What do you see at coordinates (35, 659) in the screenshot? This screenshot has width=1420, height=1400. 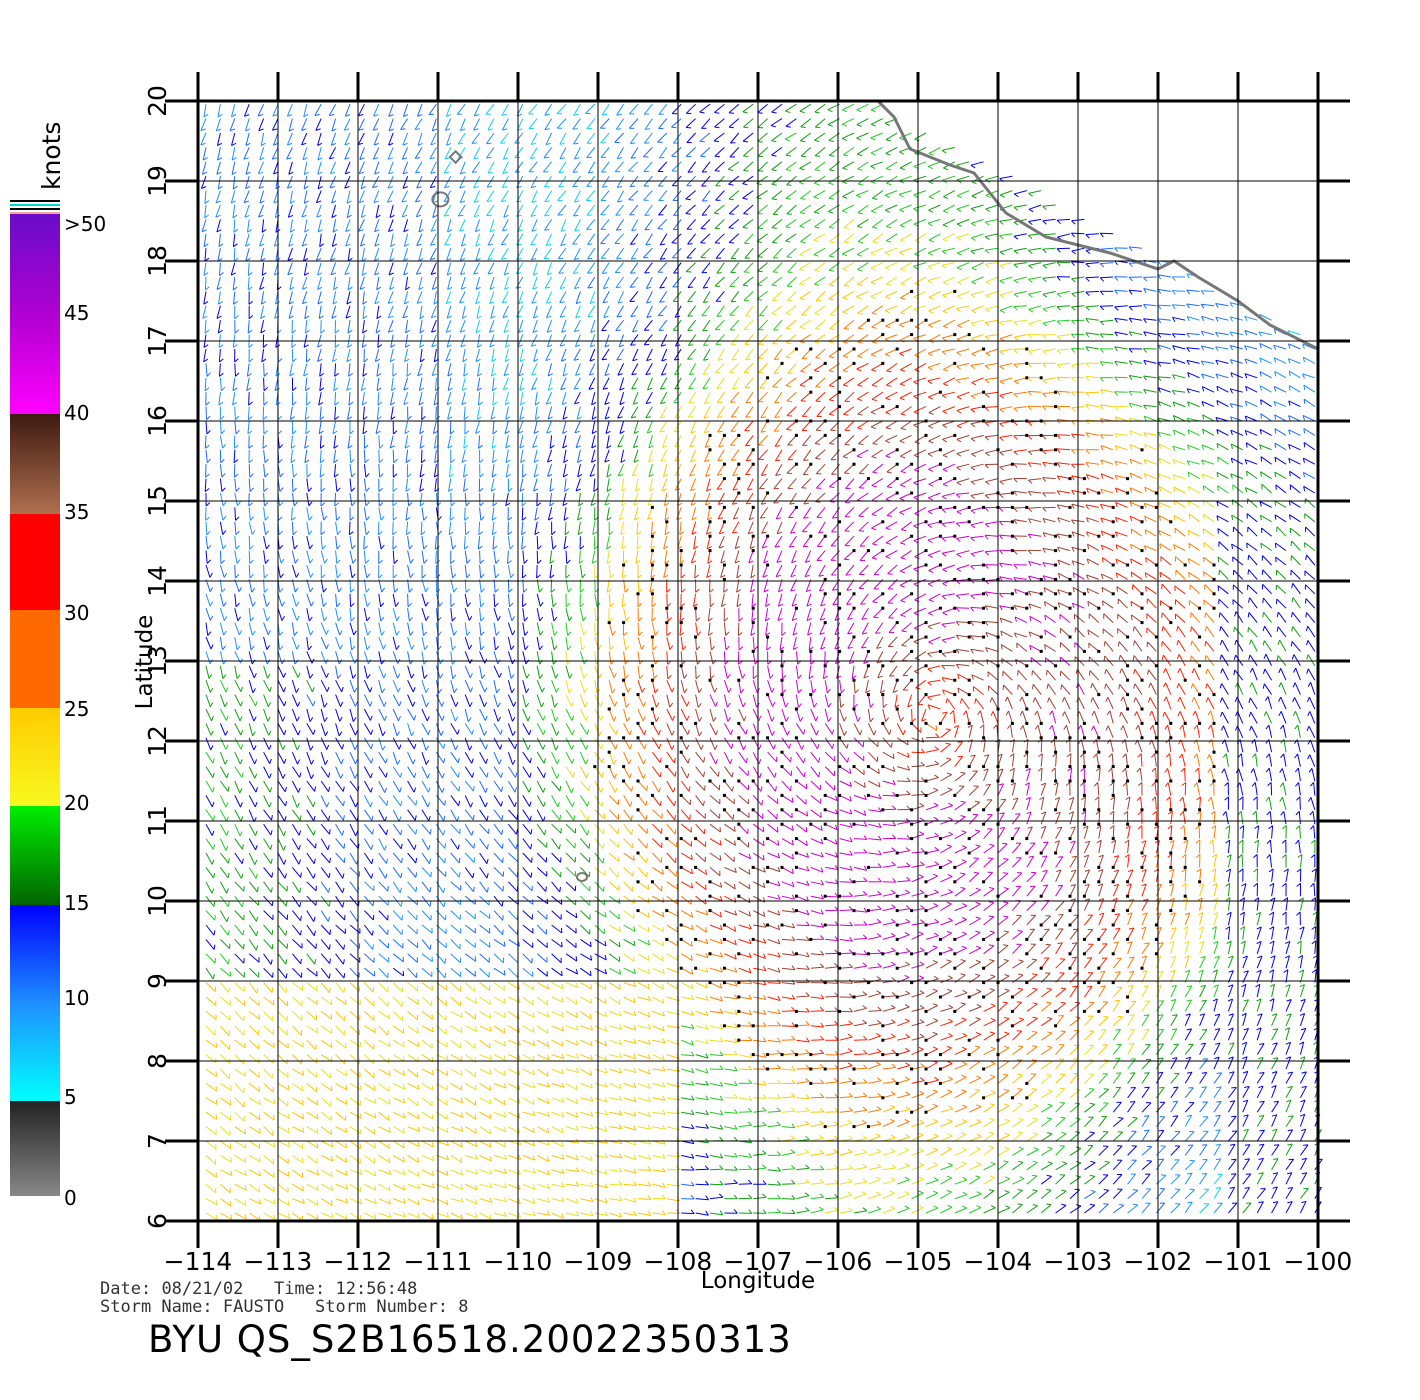 I see `colorbar-segment` at bounding box center [35, 659].